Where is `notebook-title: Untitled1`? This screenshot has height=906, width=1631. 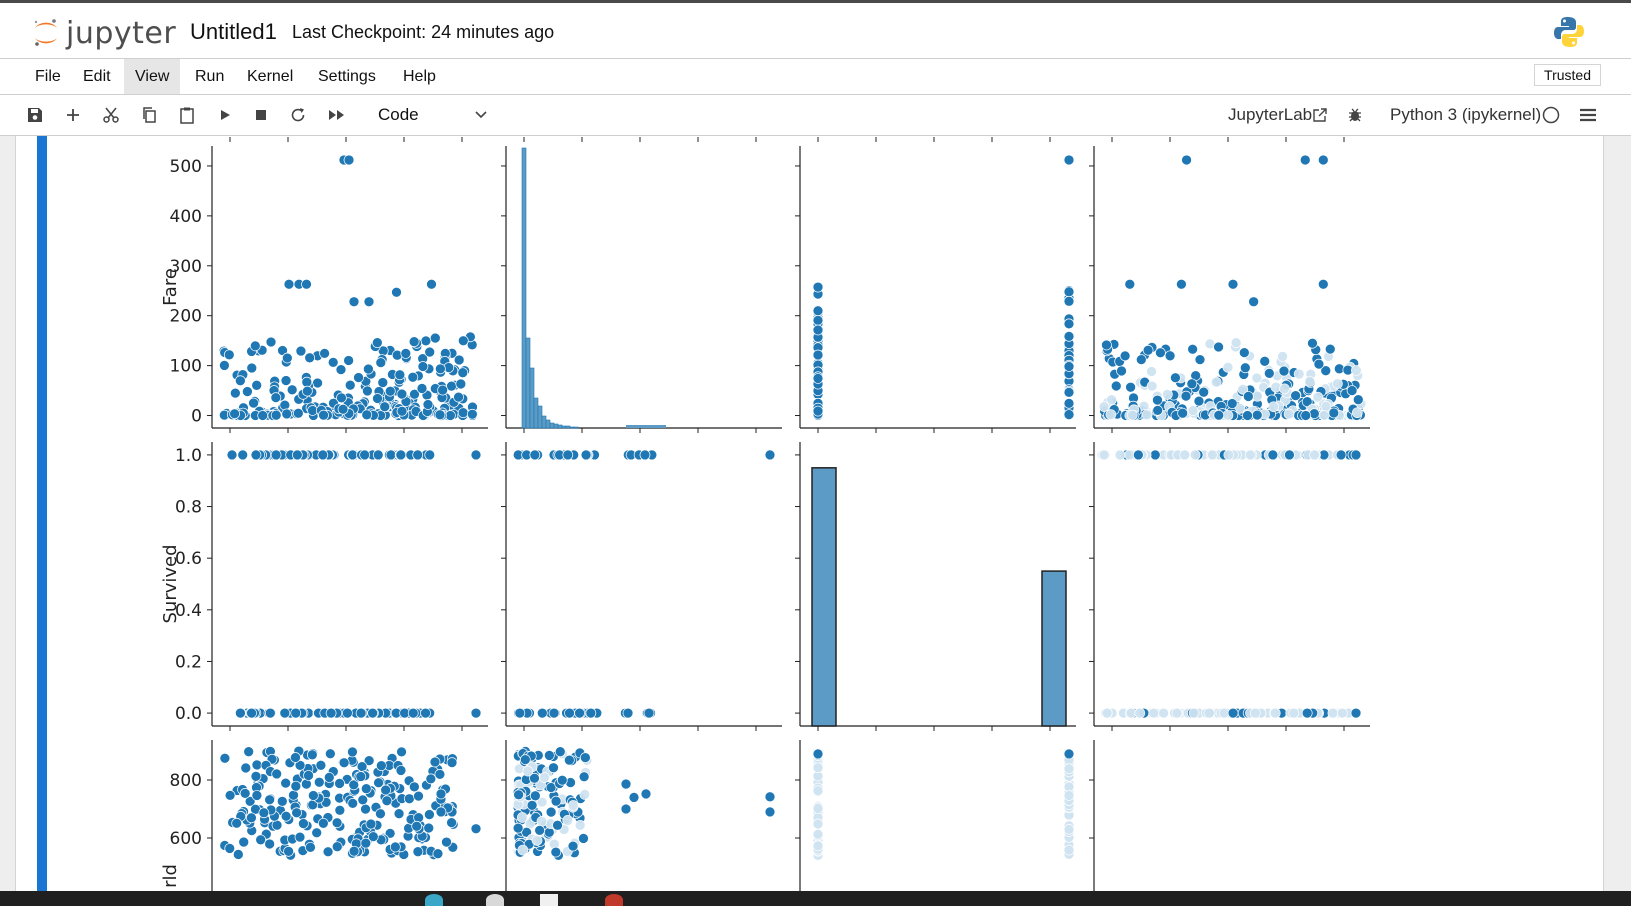 notebook-title: Untitled1 is located at coordinates (233, 31).